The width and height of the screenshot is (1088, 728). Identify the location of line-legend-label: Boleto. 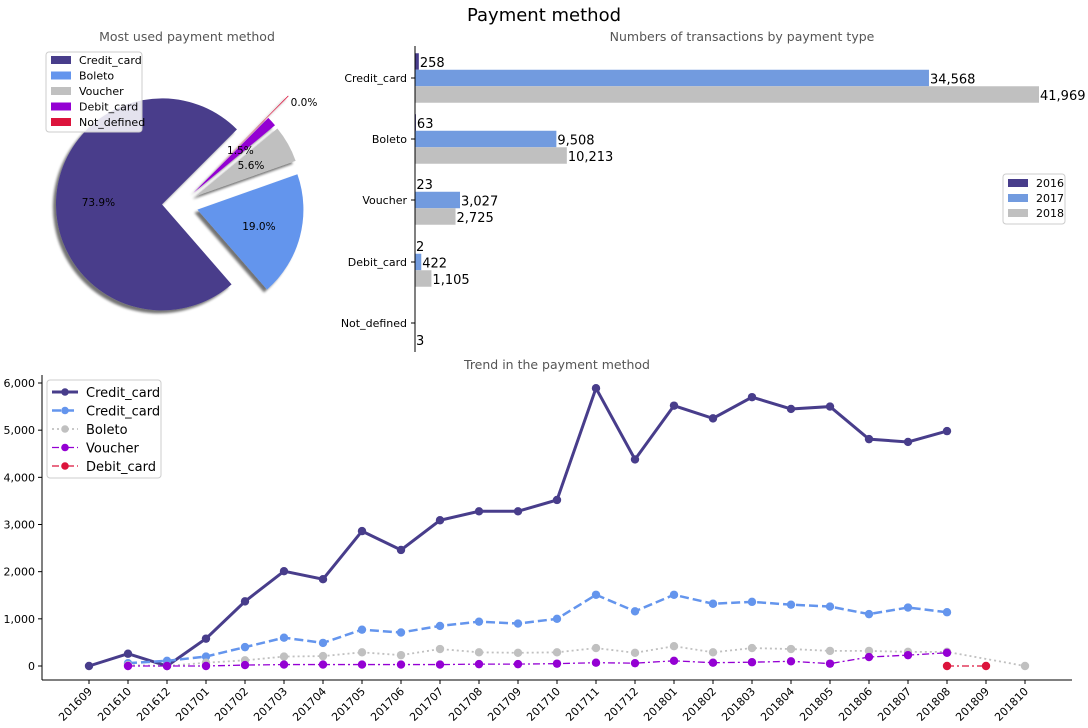
(107, 430).